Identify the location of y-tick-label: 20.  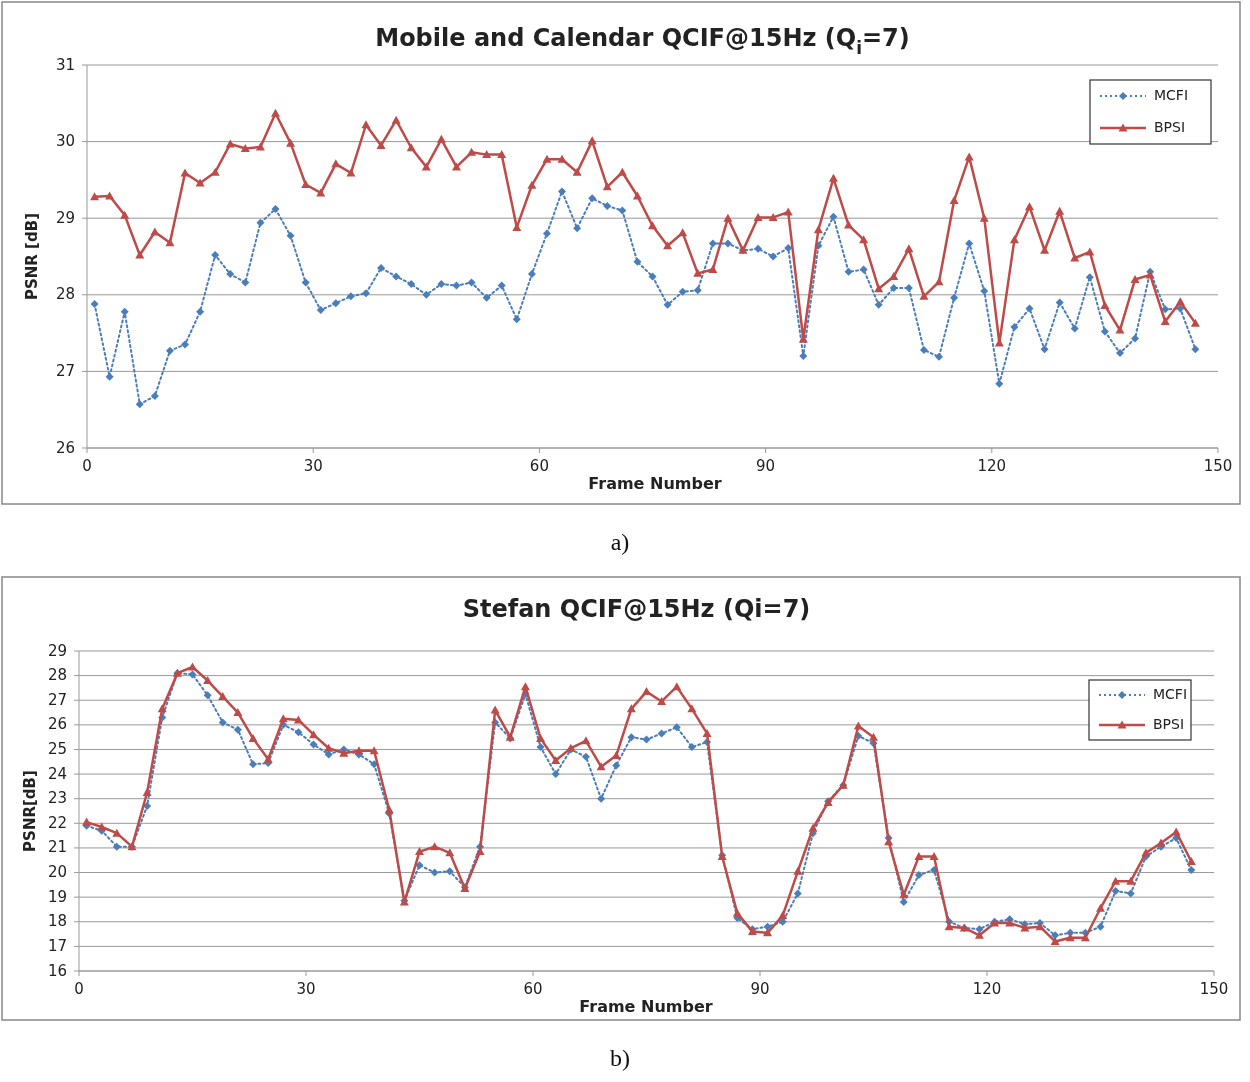
(57, 872).